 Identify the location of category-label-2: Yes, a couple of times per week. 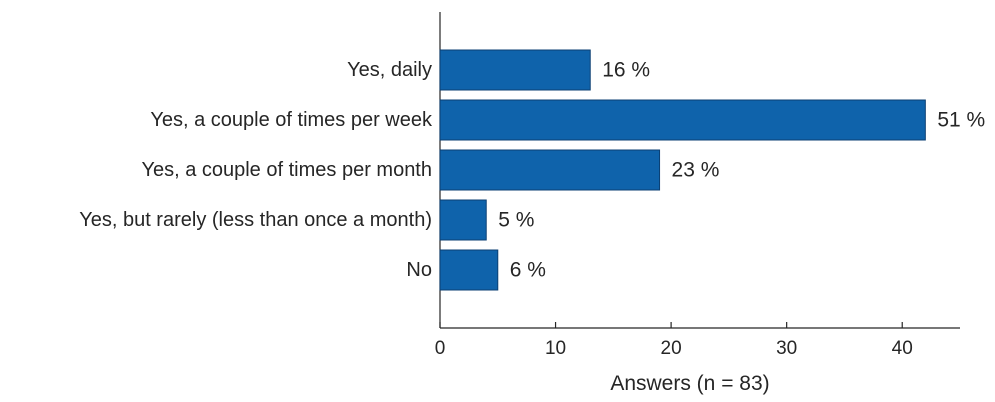
(291, 120).